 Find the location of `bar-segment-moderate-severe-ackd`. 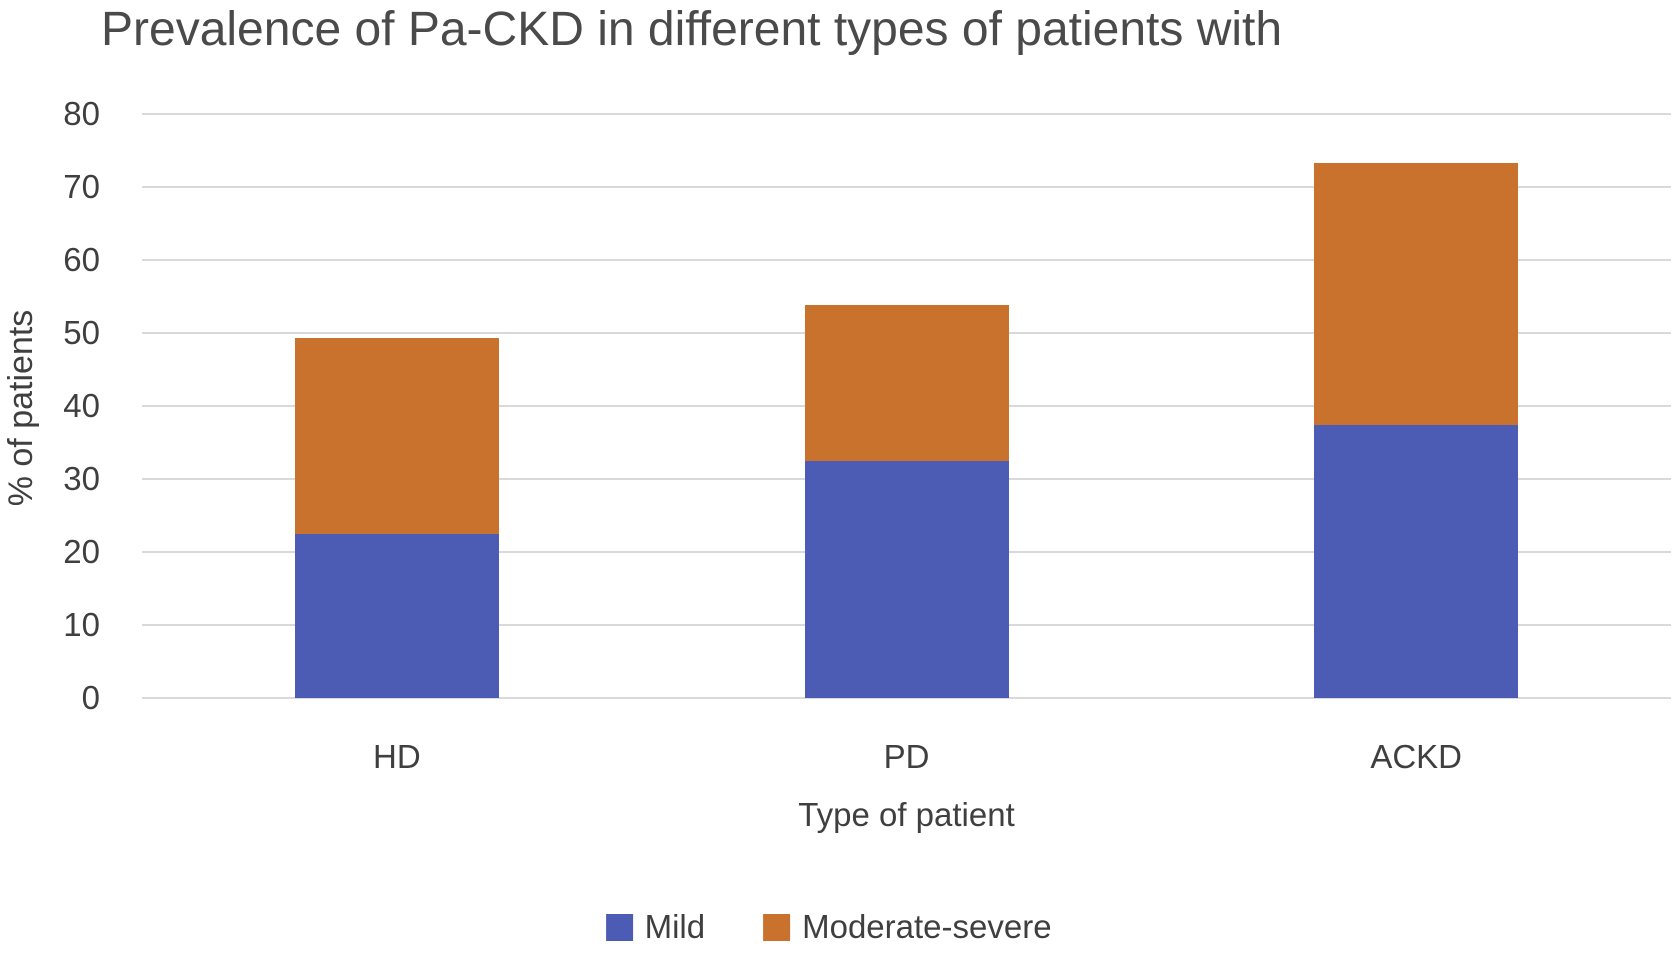

bar-segment-moderate-severe-ackd is located at coordinates (1416, 293).